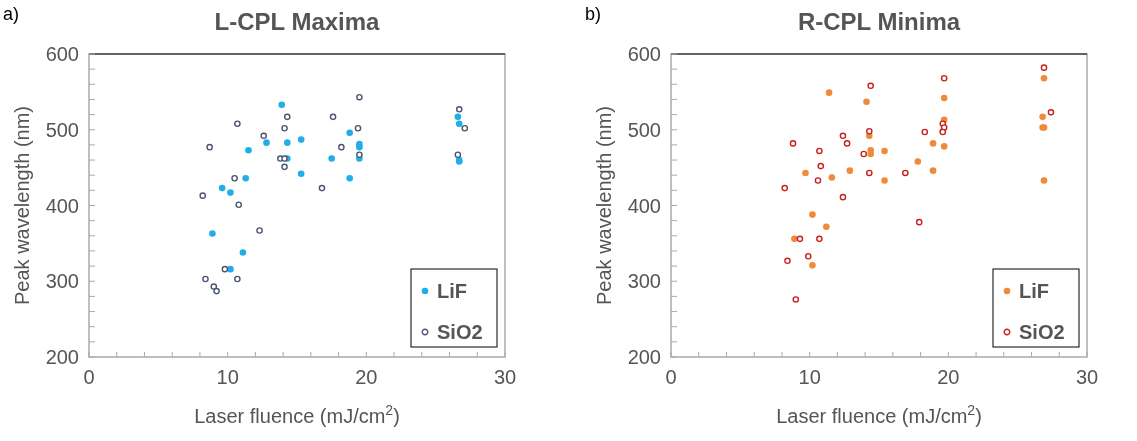 The height and width of the screenshot is (441, 1137). What do you see at coordinates (297, 21) in the screenshot?
I see `chart-title: L-CPL Maxima` at bounding box center [297, 21].